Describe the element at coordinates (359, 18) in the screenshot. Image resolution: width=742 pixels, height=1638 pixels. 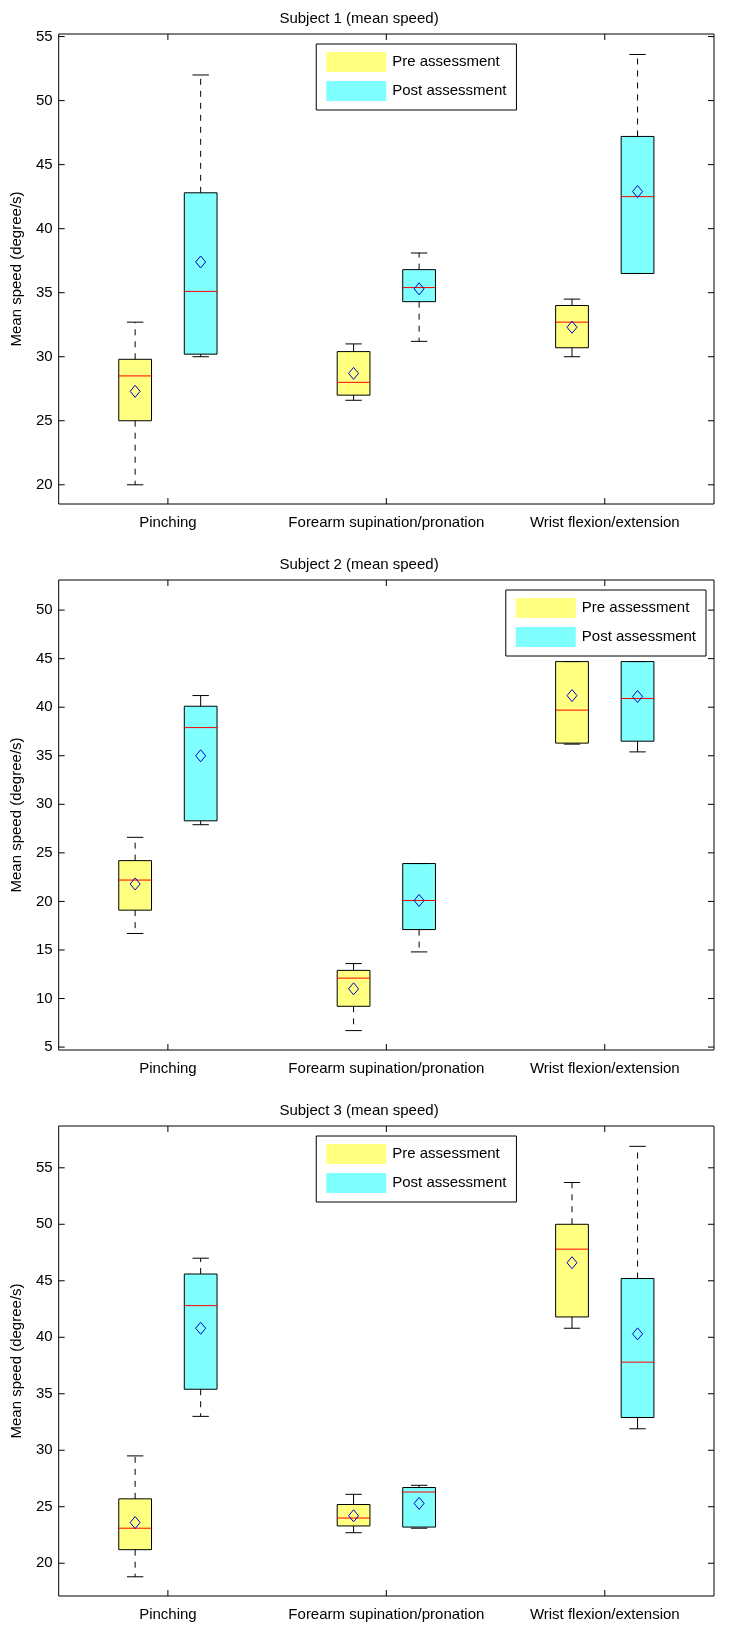
I see `chart-title: Subject 1 (mean speed)` at that location.